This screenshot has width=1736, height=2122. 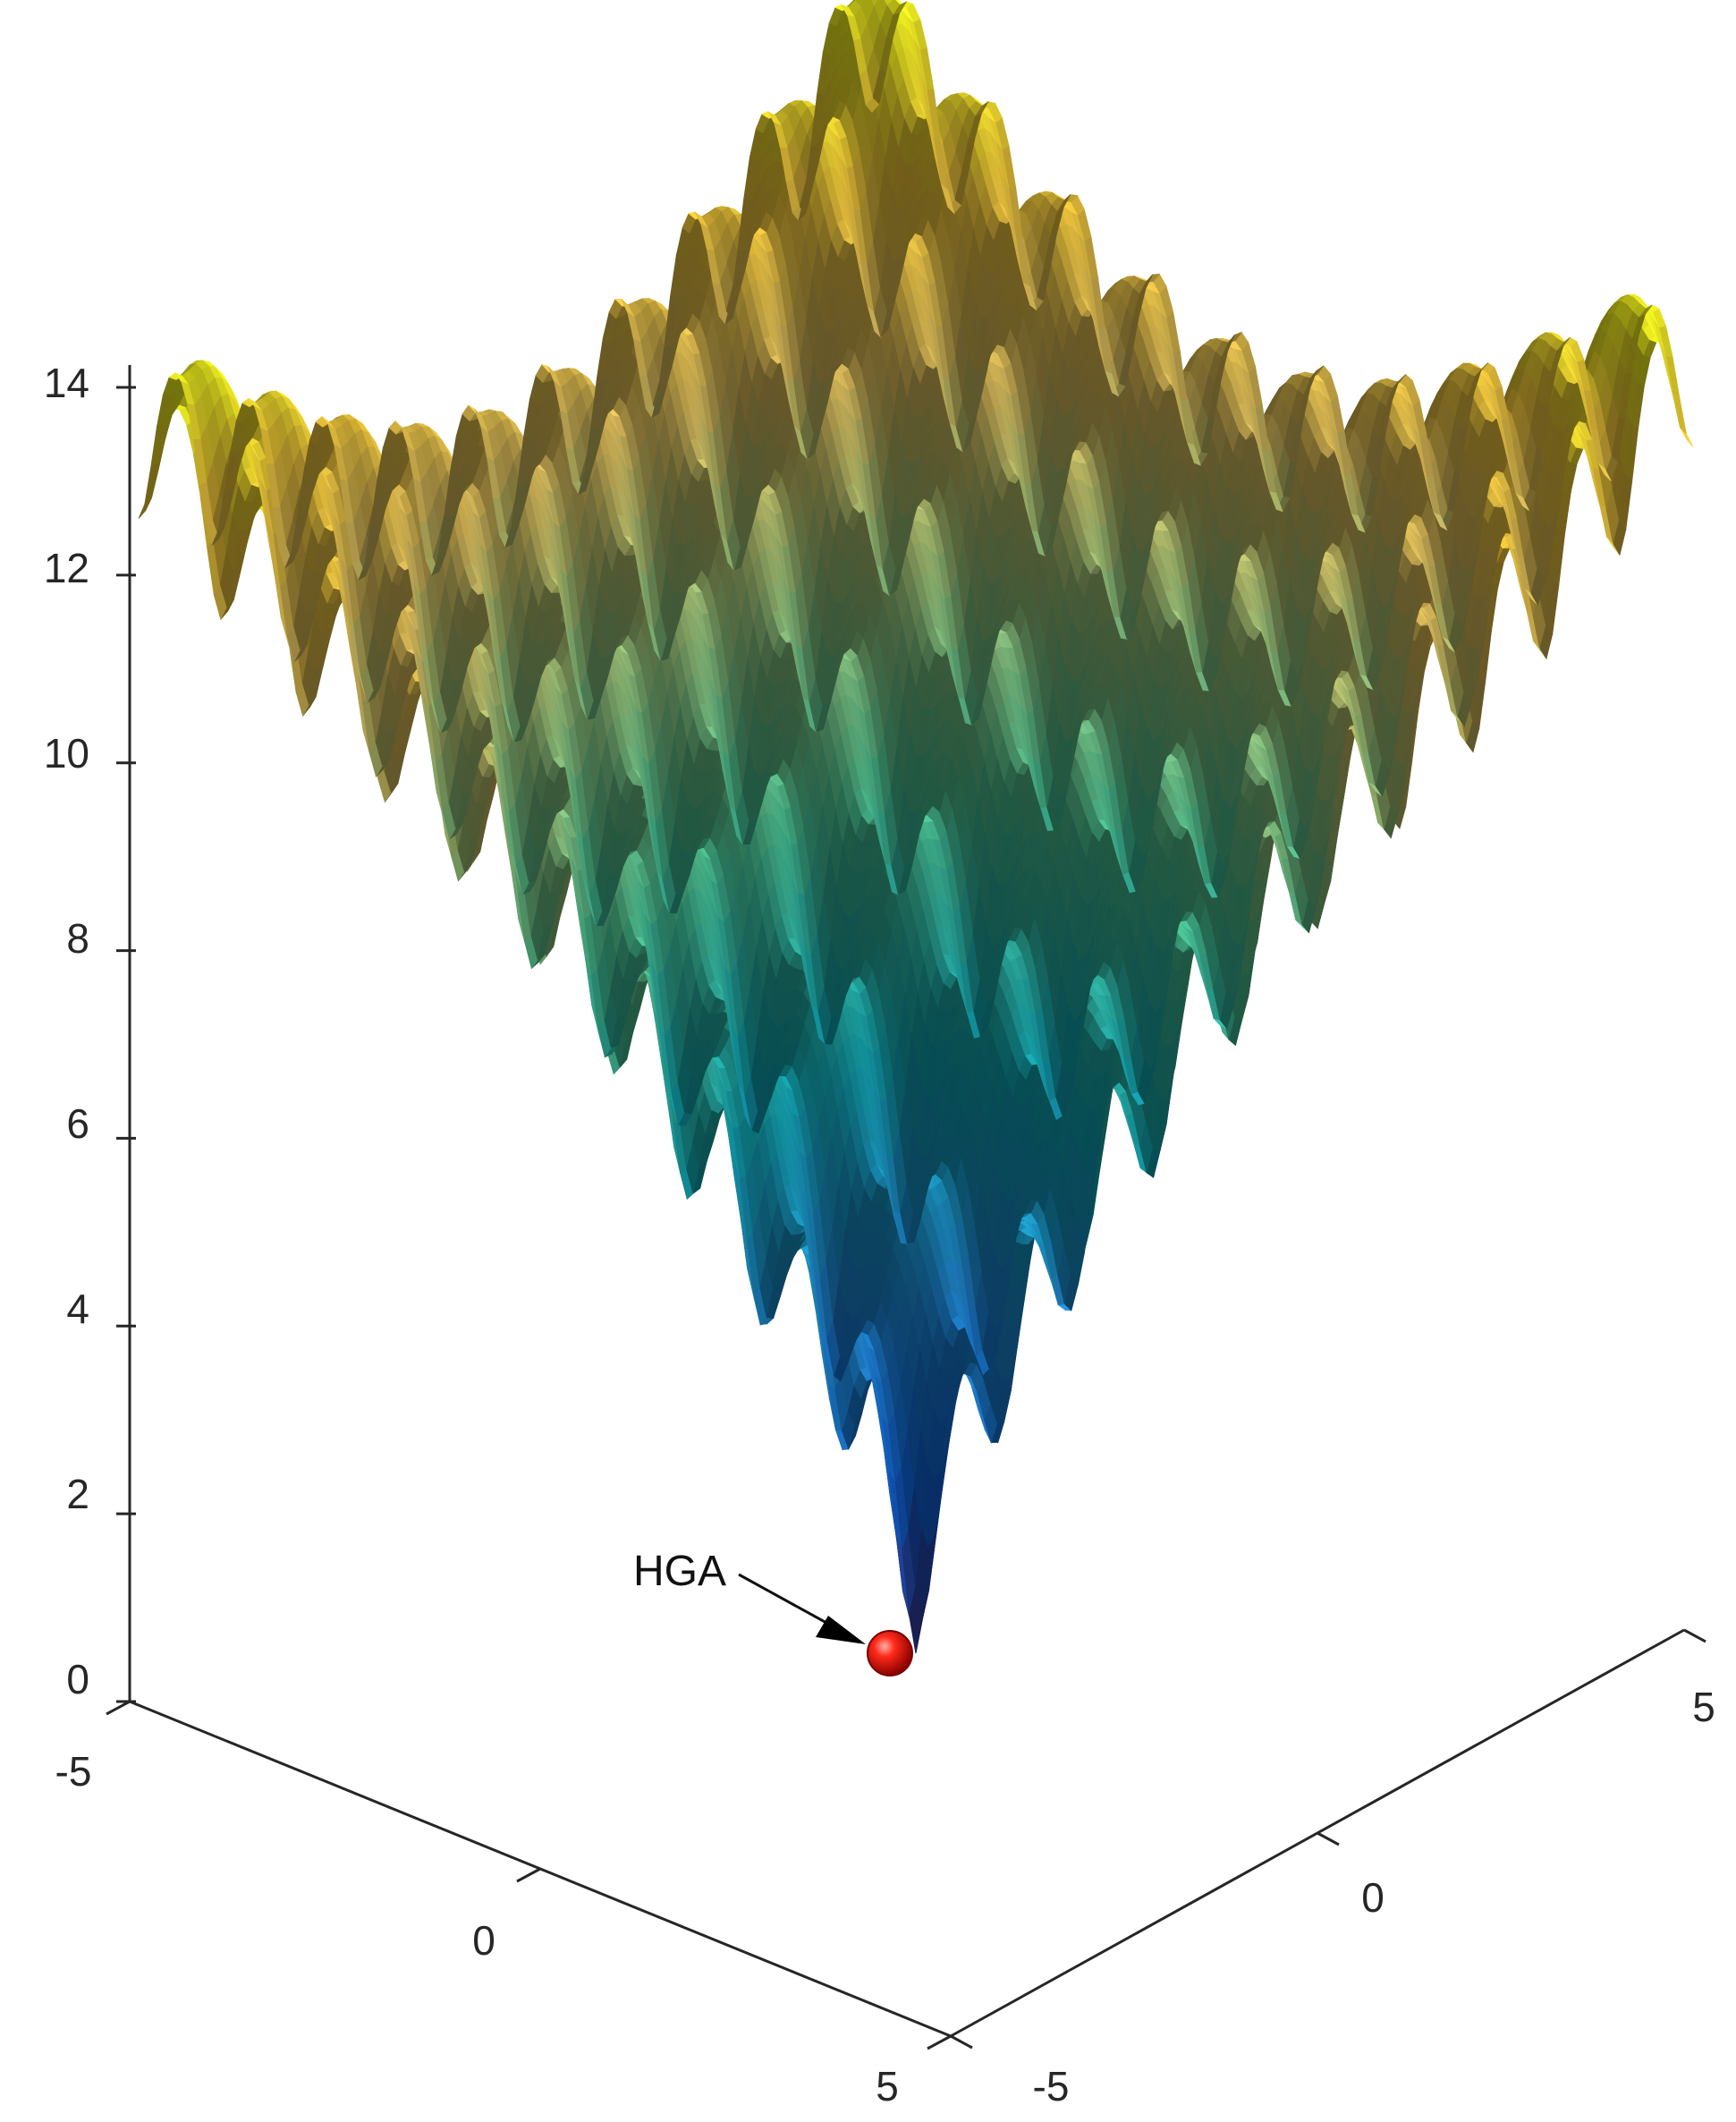 I want to click on y-tick-label: 0, so click(x=1373, y=1897).